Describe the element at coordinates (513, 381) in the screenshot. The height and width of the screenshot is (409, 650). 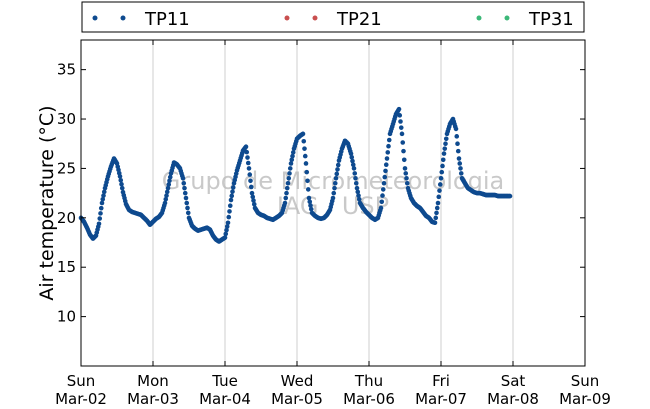
I see `x-tick-label-day: Sat` at that location.